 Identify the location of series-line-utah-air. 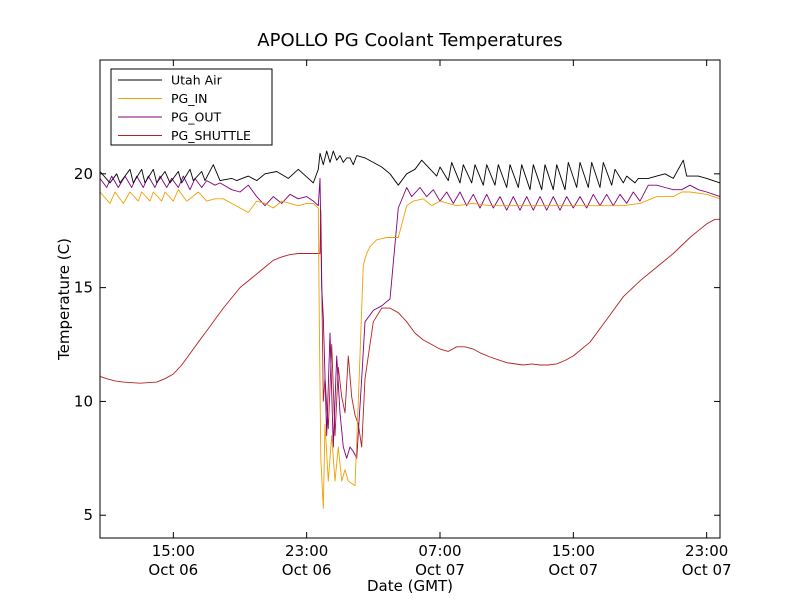
(410, 170).